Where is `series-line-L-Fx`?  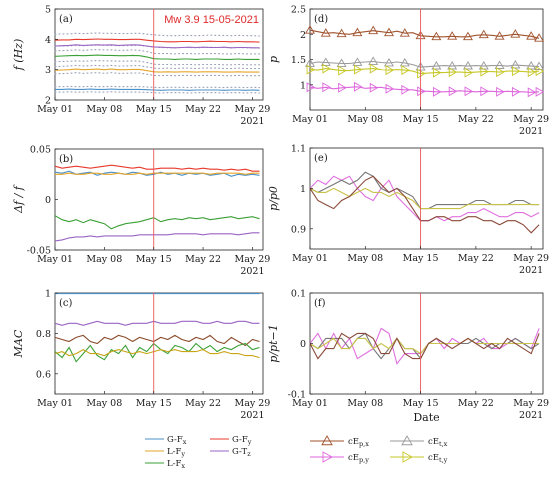 series-line-L-Fx is located at coordinates (157, 352).